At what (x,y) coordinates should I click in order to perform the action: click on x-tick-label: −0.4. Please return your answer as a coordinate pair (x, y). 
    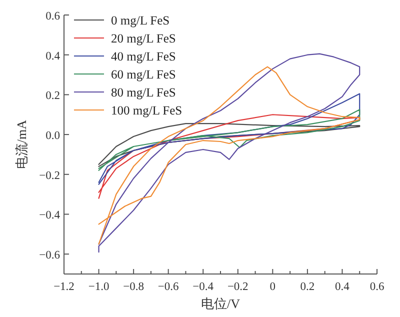
    Looking at the image, I should click on (203, 287).